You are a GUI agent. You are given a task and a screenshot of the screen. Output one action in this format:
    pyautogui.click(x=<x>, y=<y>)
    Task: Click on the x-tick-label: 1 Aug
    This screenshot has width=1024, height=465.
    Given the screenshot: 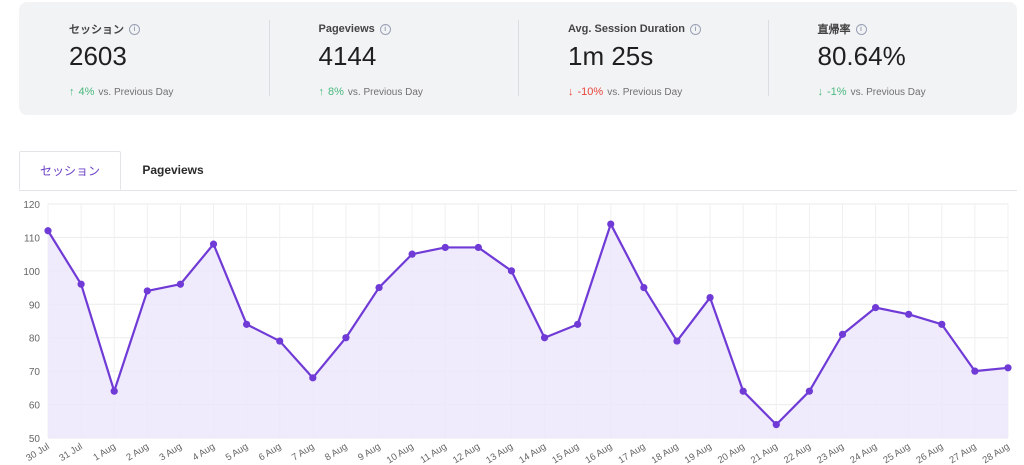 What is the action you would take?
    pyautogui.click(x=104, y=452)
    